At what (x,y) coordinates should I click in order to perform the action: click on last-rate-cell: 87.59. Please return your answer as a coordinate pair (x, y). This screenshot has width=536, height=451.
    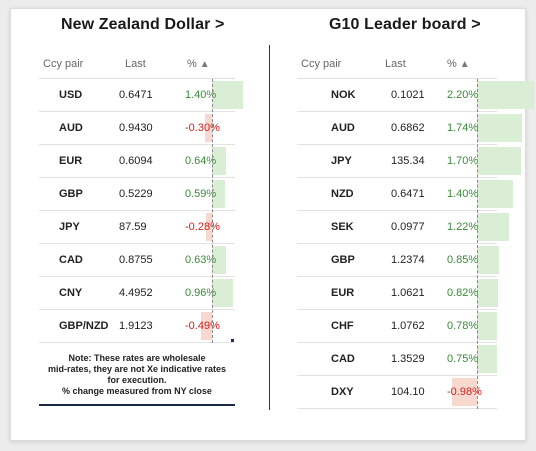
    Looking at the image, I should click on (133, 227).